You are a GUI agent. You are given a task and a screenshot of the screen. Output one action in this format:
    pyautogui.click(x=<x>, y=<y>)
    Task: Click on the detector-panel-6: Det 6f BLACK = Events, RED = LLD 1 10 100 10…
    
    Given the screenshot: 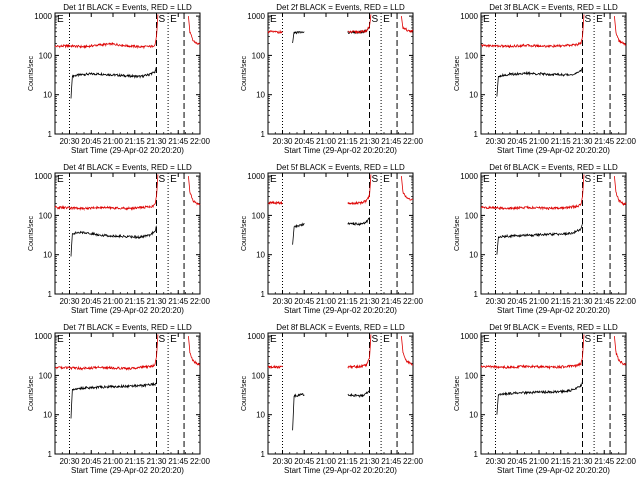 What is the action you would take?
    pyautogui.click(x=545, y=239)
    